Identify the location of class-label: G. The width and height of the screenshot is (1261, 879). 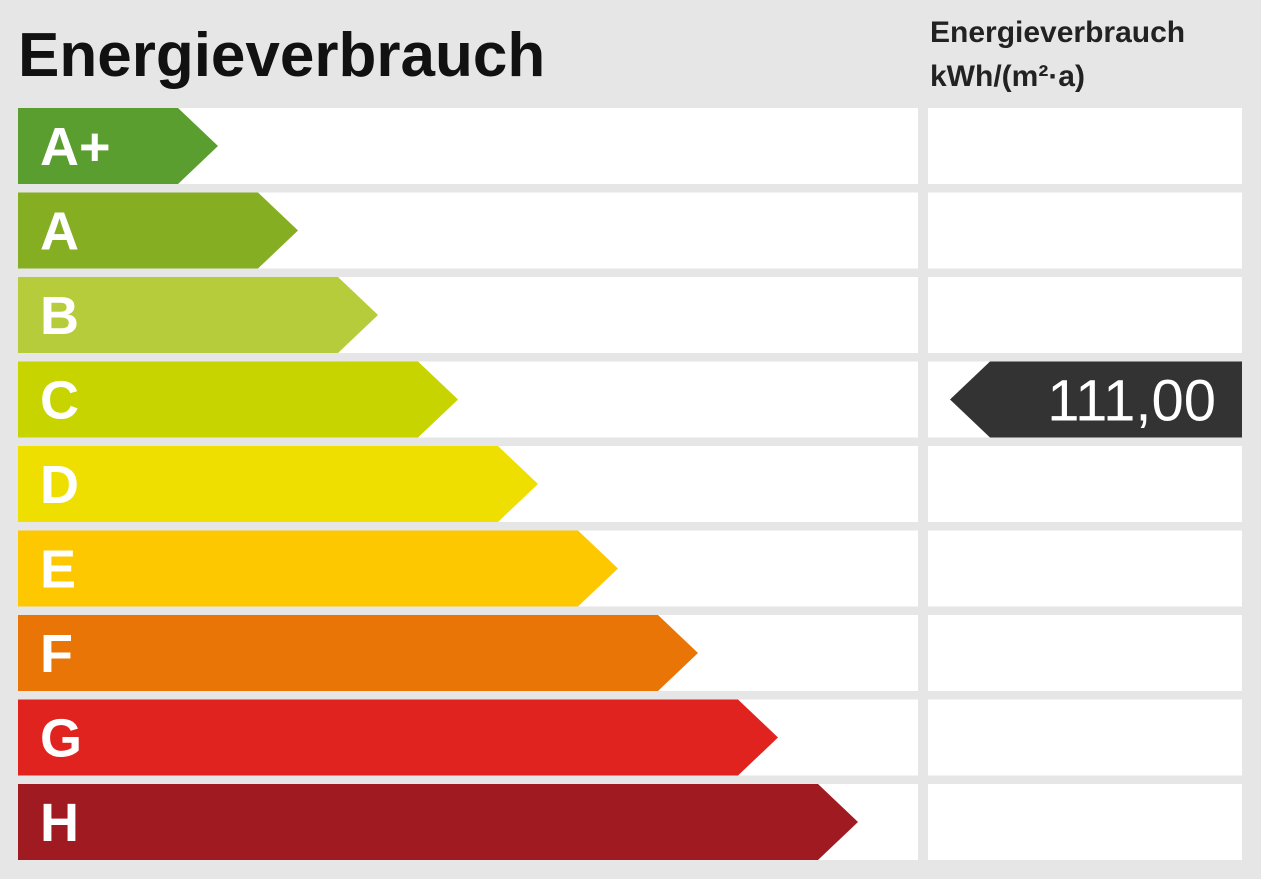
(61, 739).